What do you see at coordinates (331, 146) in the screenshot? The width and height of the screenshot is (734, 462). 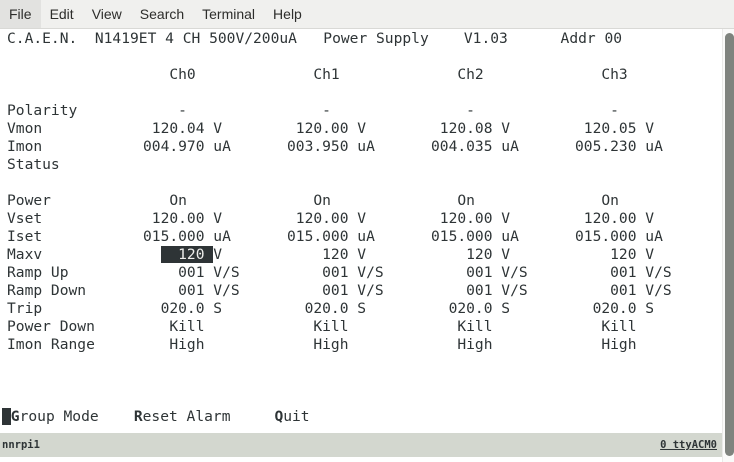 I see `cell-imon-ch1: 003.950 uA` at bounding box center [331, 146].